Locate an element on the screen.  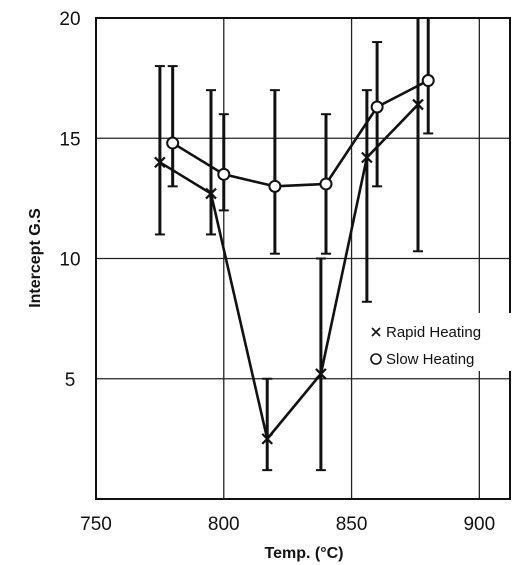
legend: Rapid Heating Slow Heating is located at coordinates (446, 342).